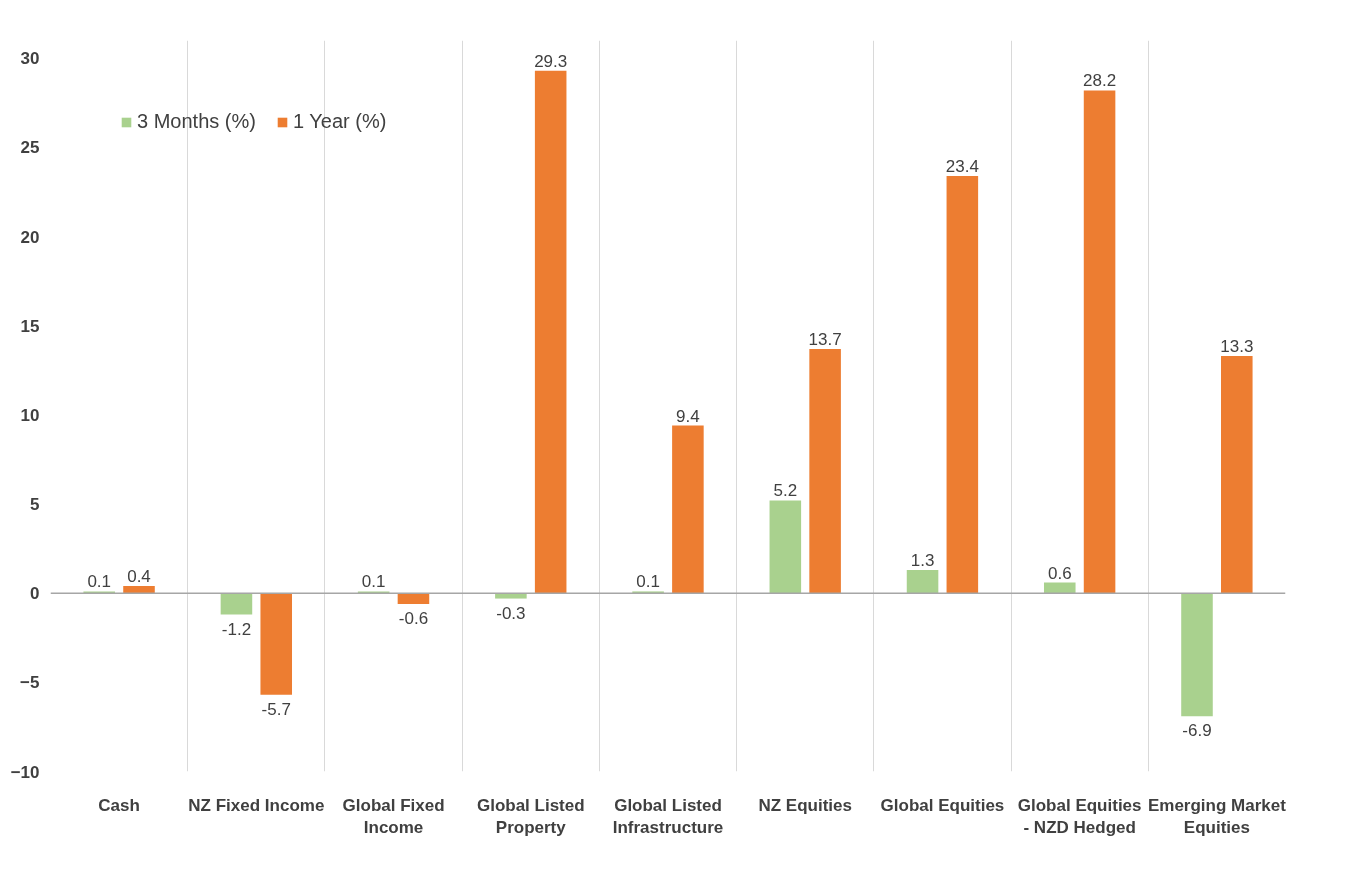 The width and height of the screenshot is (1351, 873). Describe the element at coordinates (30, 415) in the screenshot. I see `y-tick-label: 10` at that location.